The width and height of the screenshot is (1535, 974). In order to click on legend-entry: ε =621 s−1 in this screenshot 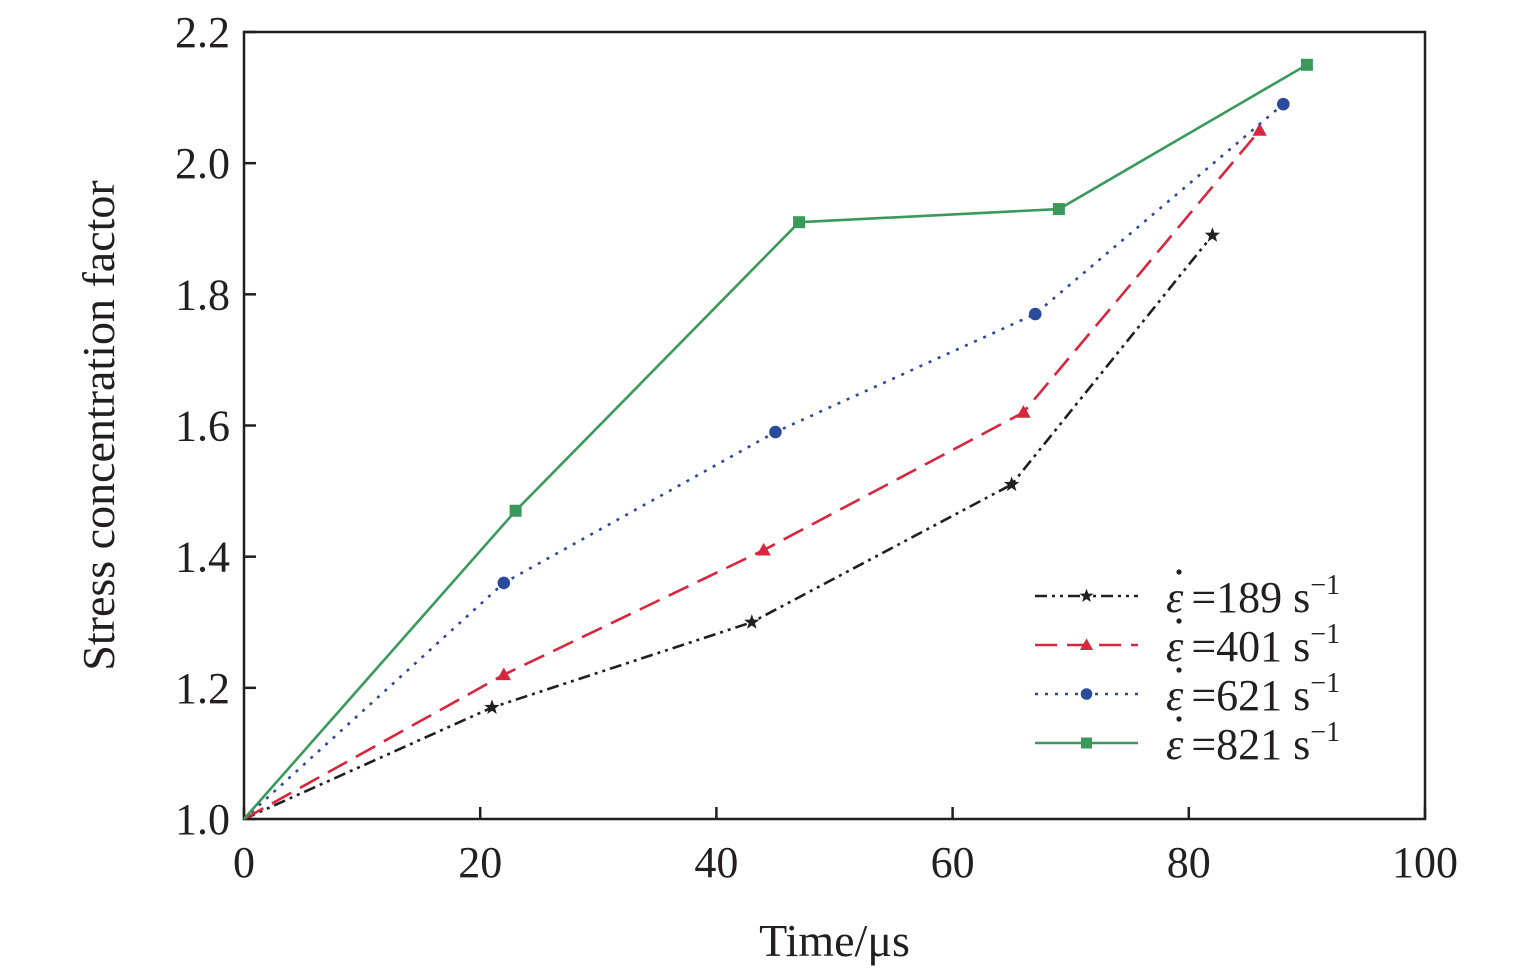, I will do `click(1187, 693)`.